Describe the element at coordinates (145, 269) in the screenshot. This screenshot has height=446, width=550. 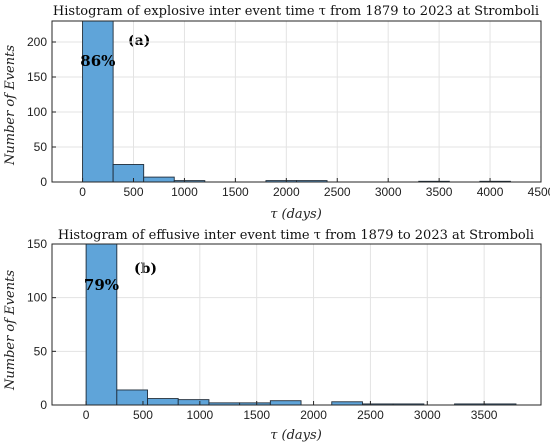
I see `panel-label: (b)` at that location.